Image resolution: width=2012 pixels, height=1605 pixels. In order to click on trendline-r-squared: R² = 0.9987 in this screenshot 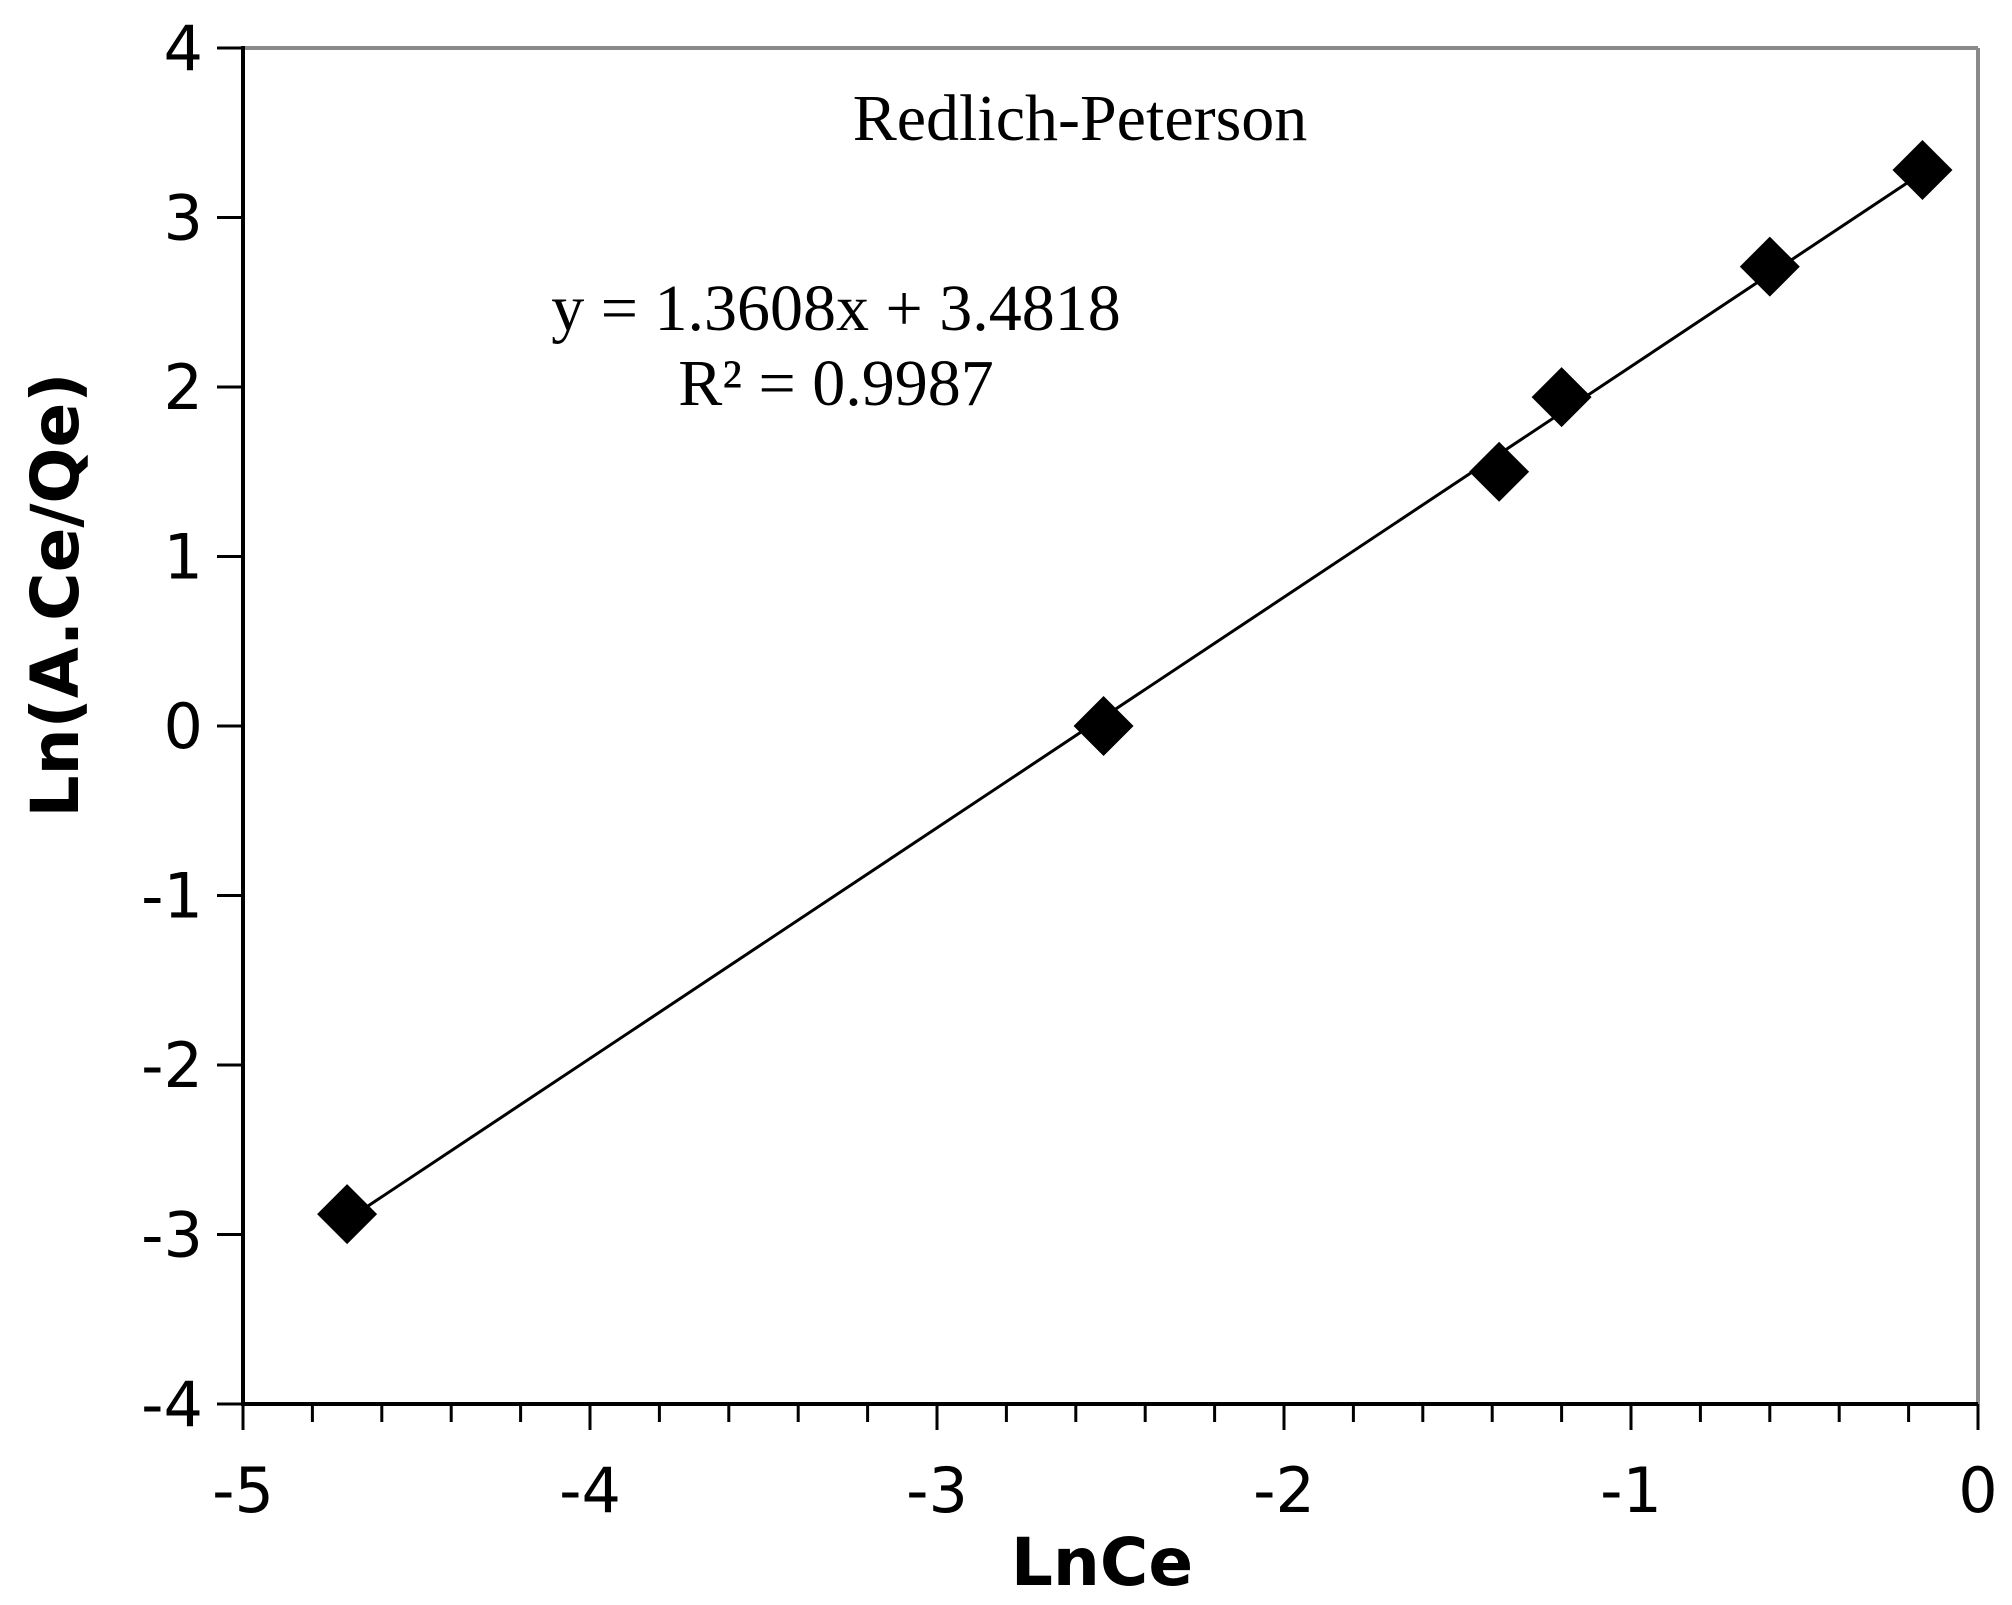, I will do `click(836, 383)`.